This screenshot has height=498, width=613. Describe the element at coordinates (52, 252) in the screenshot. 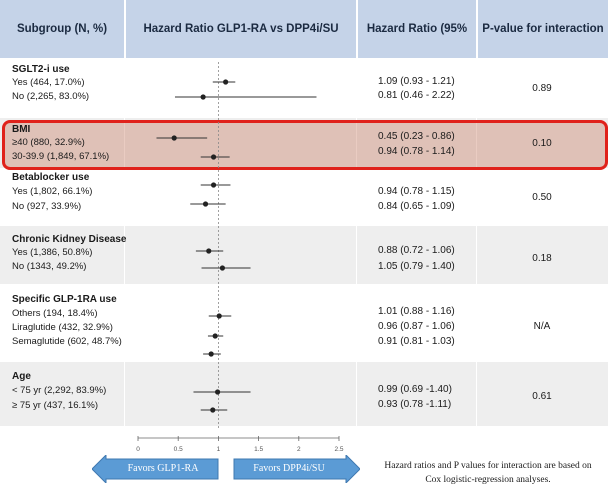

I see `row-label: Yes (1,386, 50.8%)` at that location.